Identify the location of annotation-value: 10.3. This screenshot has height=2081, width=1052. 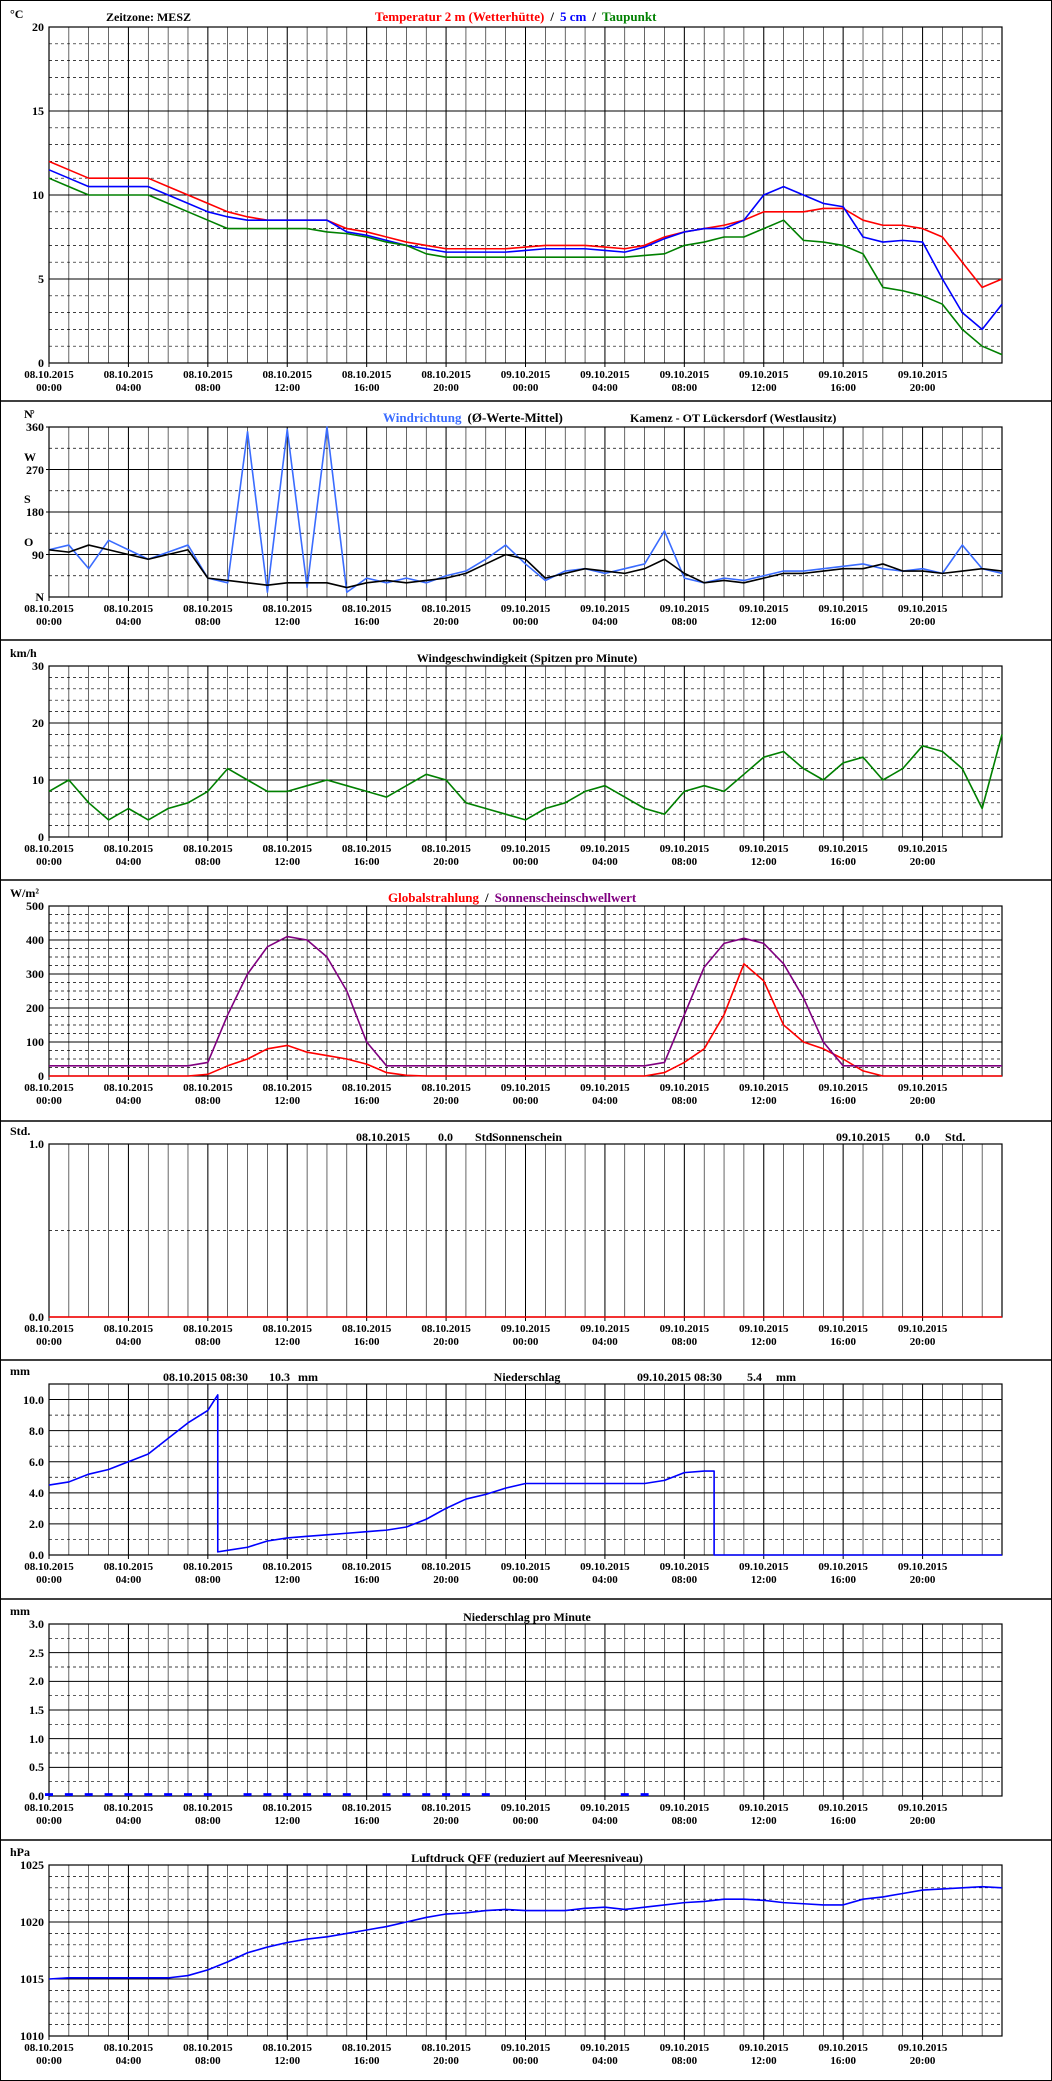
(279, 1377).